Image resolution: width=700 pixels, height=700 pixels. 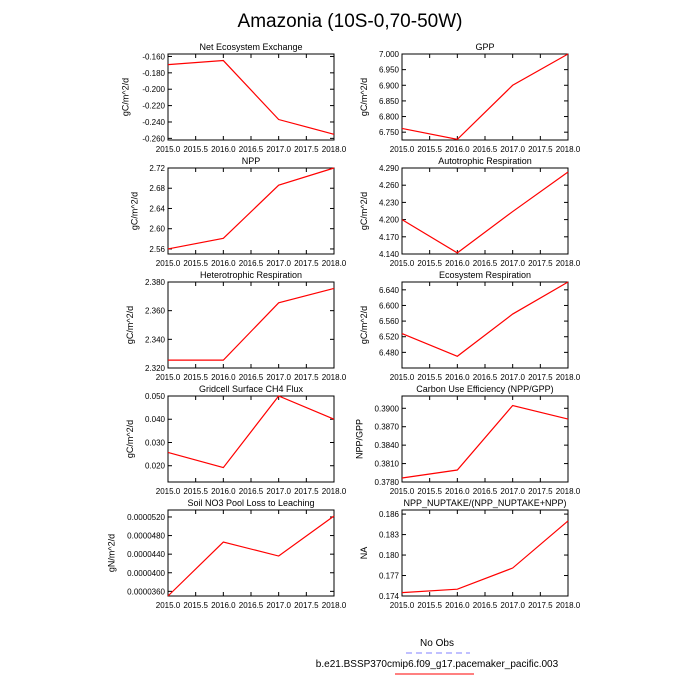 I want to click on y-tick-label: 2.380, so click(x=155, y=282).